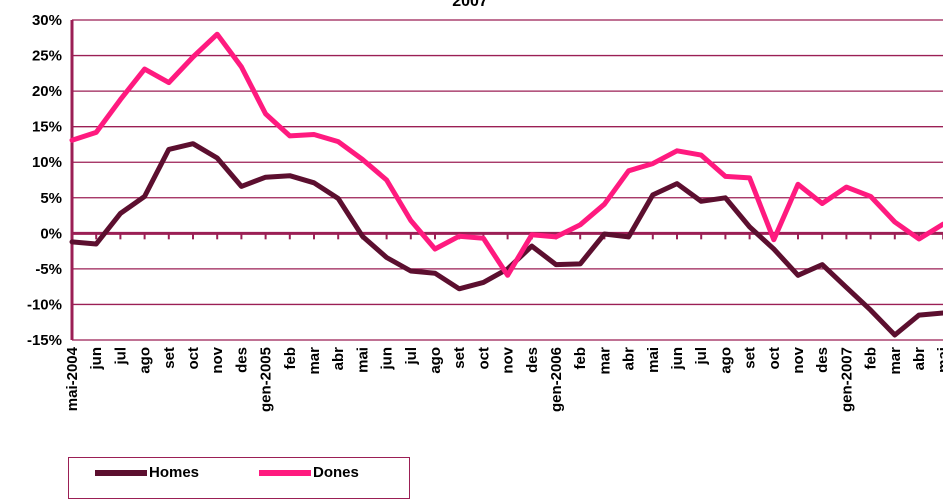 The image size is (943, 499). I want to click on x-tick-label: gen-2007, so click(846, 379).